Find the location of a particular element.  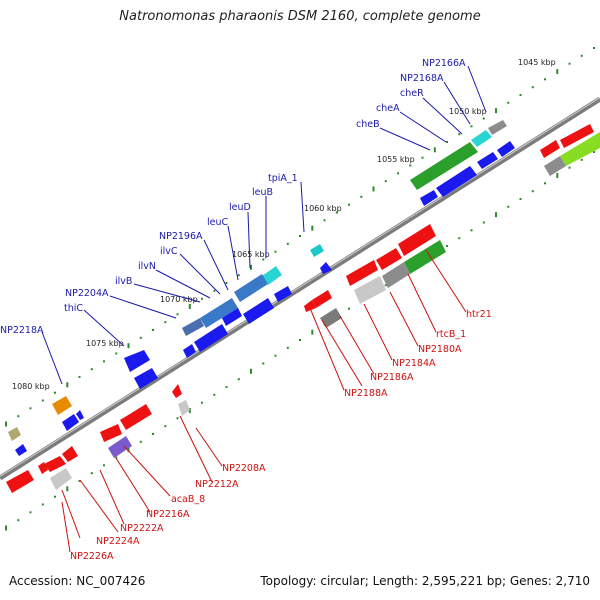

gene-label: NP2208A is located at coordinates (244, 468).